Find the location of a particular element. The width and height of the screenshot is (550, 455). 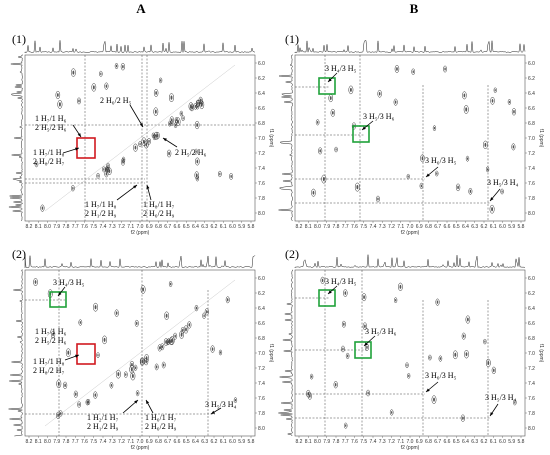

x-tick-label: 8.0 is located at coordinates (317, 227).